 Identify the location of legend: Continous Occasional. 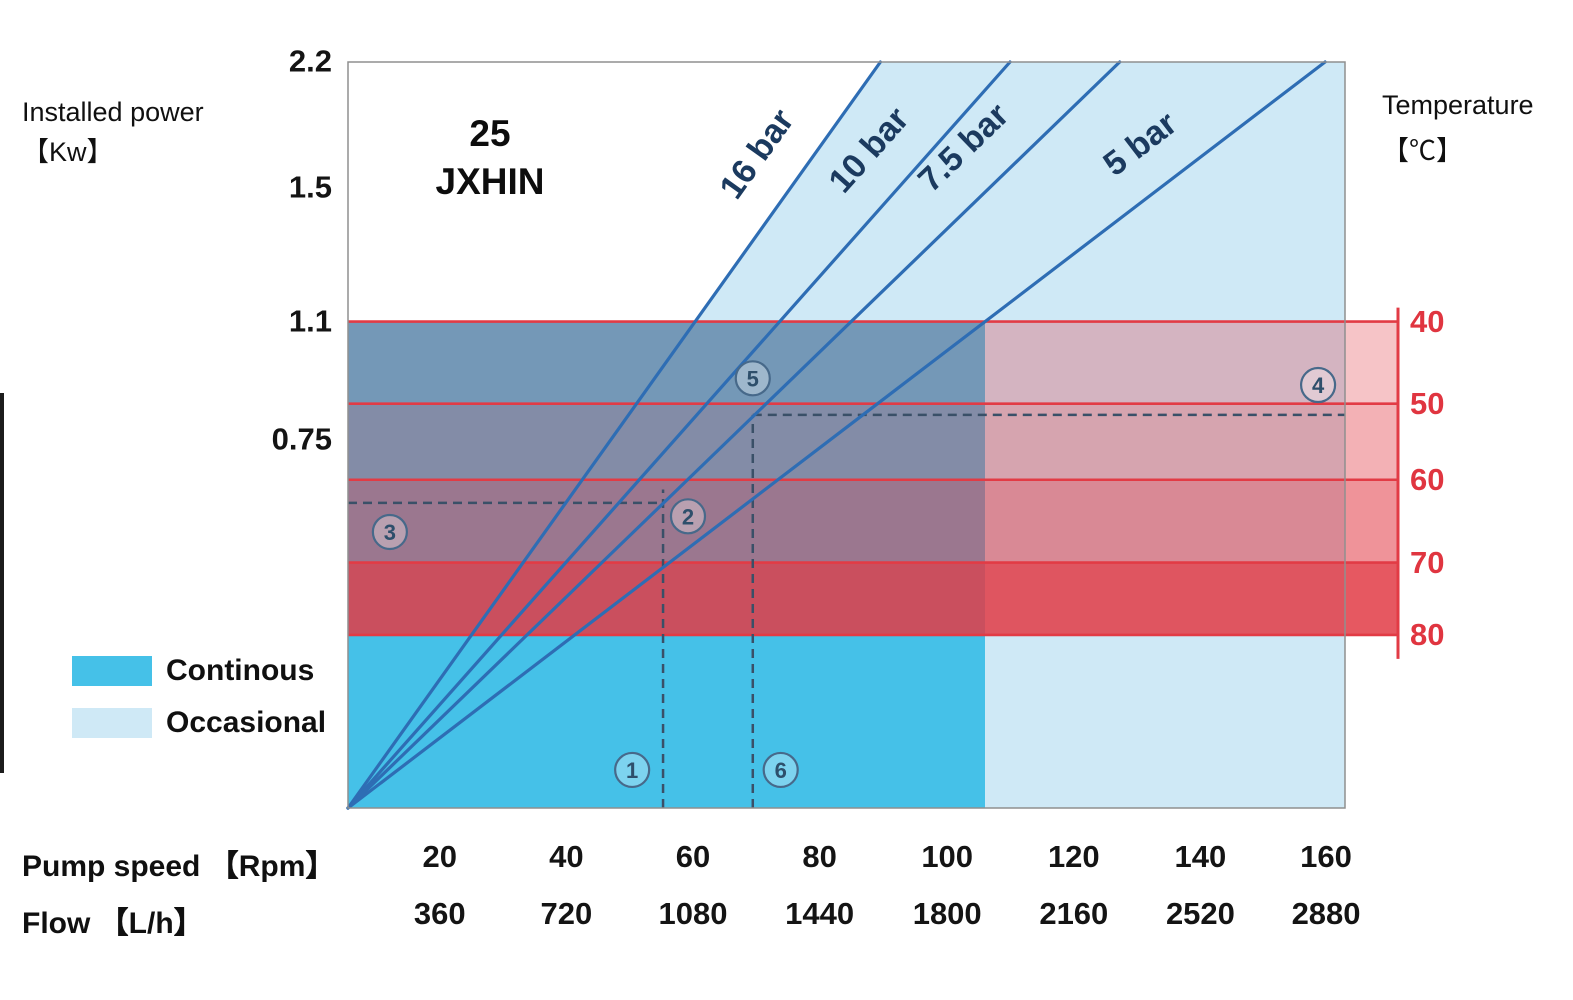
(199, 697).